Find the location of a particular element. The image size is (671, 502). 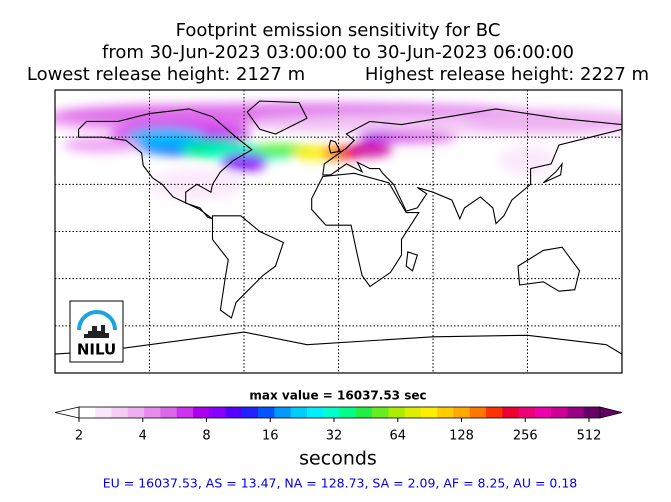

colorbar-tick-label: 4 is located at coordinates (143, 436).